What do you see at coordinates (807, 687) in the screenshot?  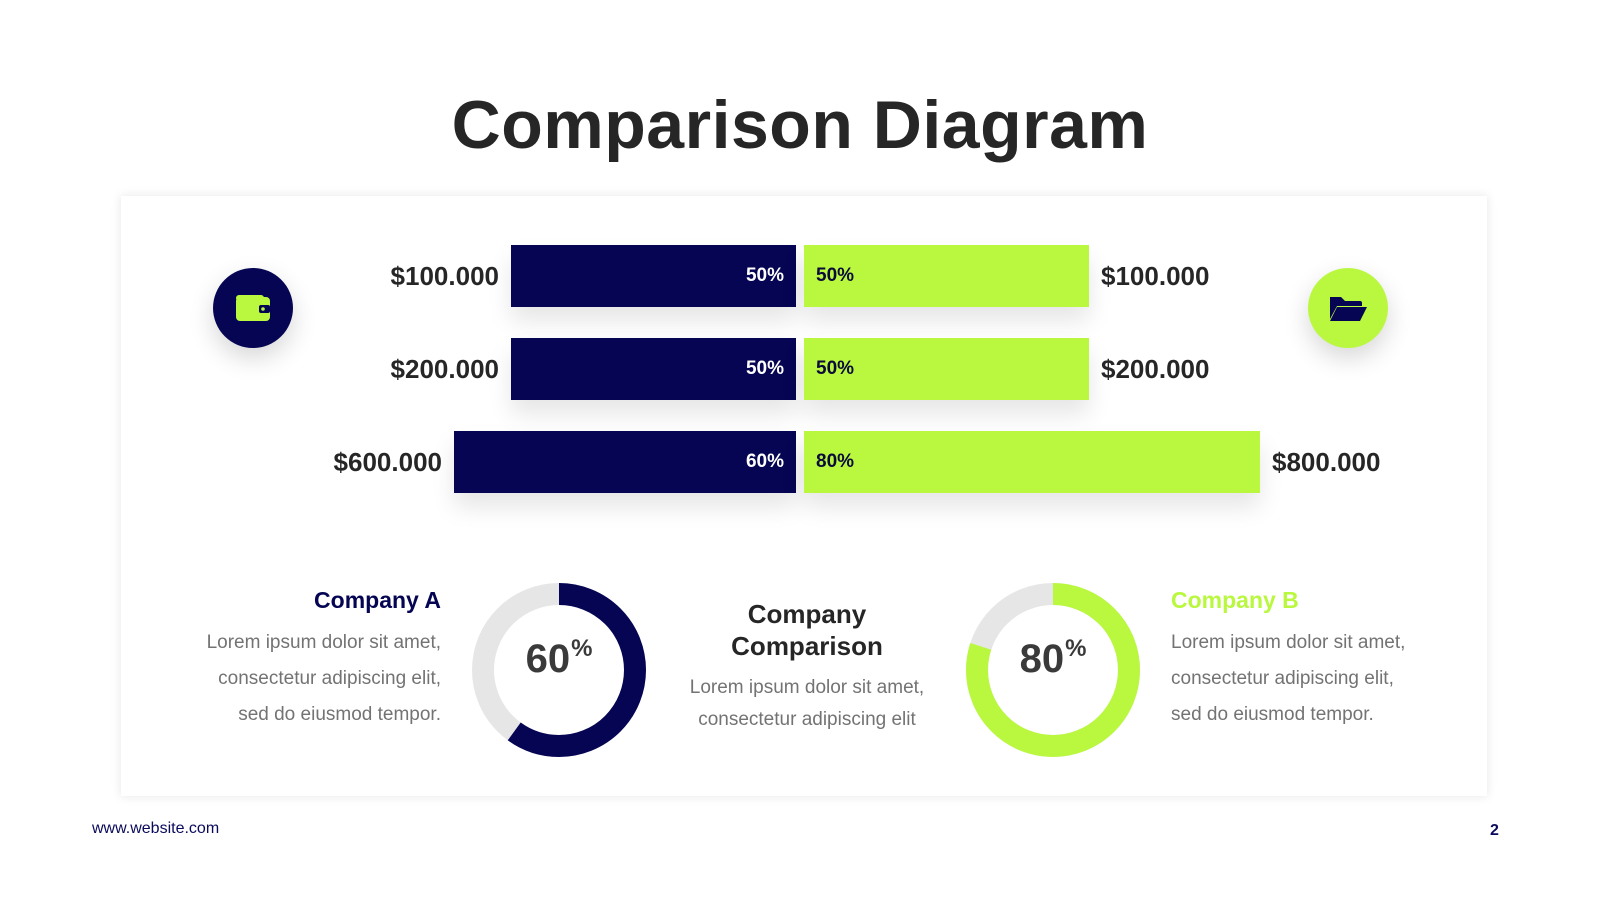 I see `center-desc-line: Lorem ipsum dolor sit amet,` at bounding box center [807, 687].